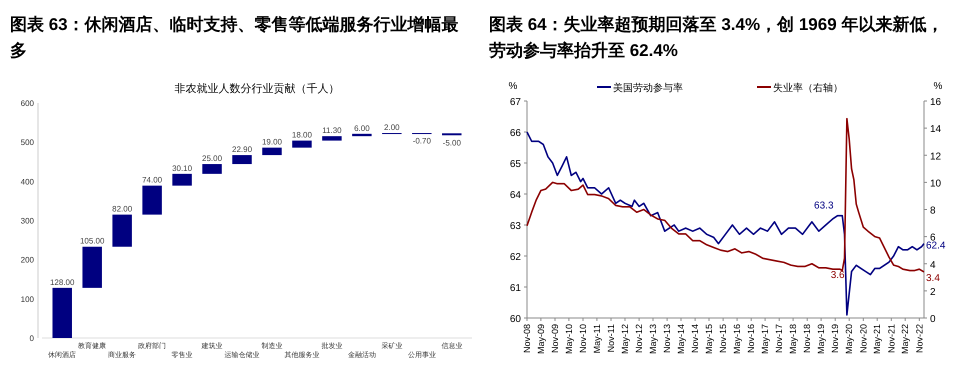 The height and width of the screenshot is (390, 974). What do you see at coordinates (751, 339) in the screenshot?
I see `x-tick-label: Nov-16` at bounding box center [751, 339].